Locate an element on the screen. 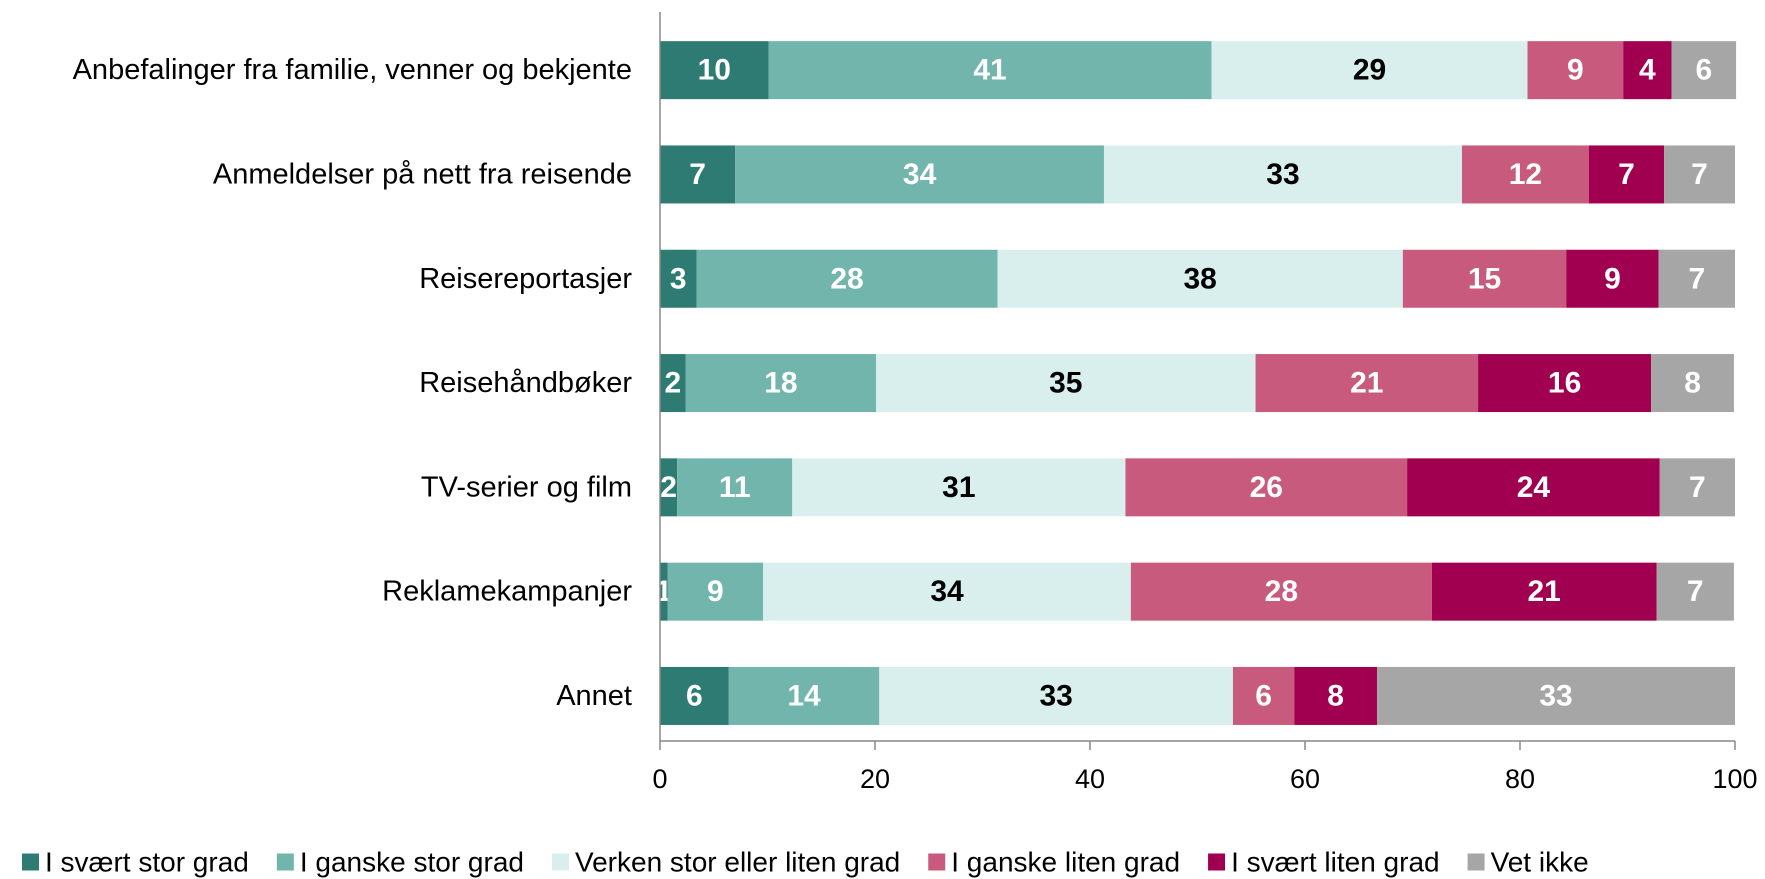 This screenshot has width=1765, height=879. legend-label: Verken stor eller liten grad is located at coordinates (737, 862).